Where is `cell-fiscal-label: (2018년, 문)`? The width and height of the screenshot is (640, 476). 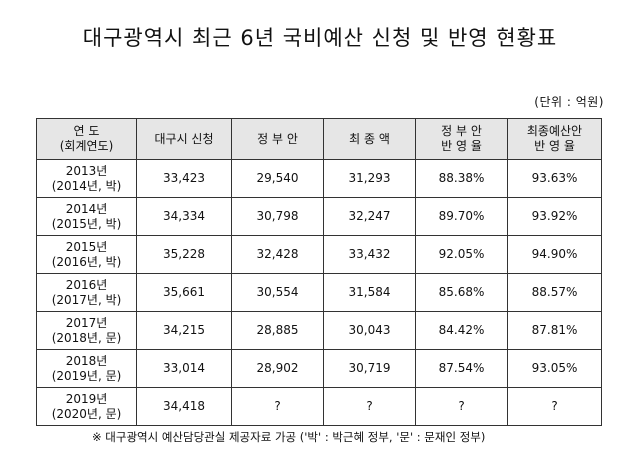
cell-fiscal-label: (2018년, 문) is located at coordinates (86, 337).